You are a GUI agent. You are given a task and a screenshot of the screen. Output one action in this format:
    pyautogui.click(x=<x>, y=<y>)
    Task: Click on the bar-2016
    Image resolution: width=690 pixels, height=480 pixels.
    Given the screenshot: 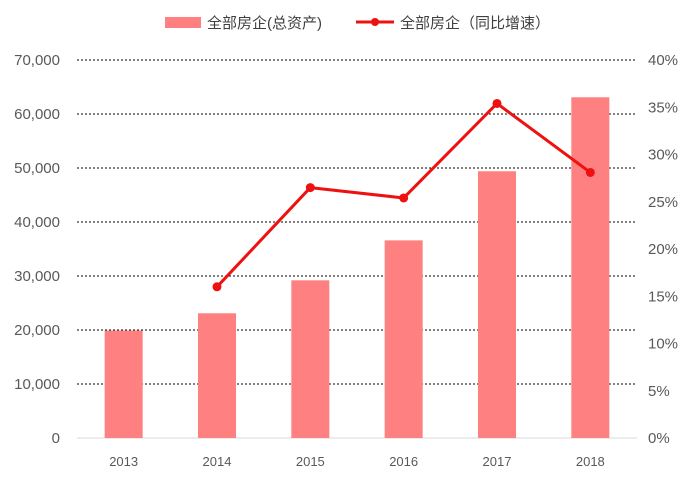 What is the action you would take?
    pyautogui.click(x=403, y=339)
    